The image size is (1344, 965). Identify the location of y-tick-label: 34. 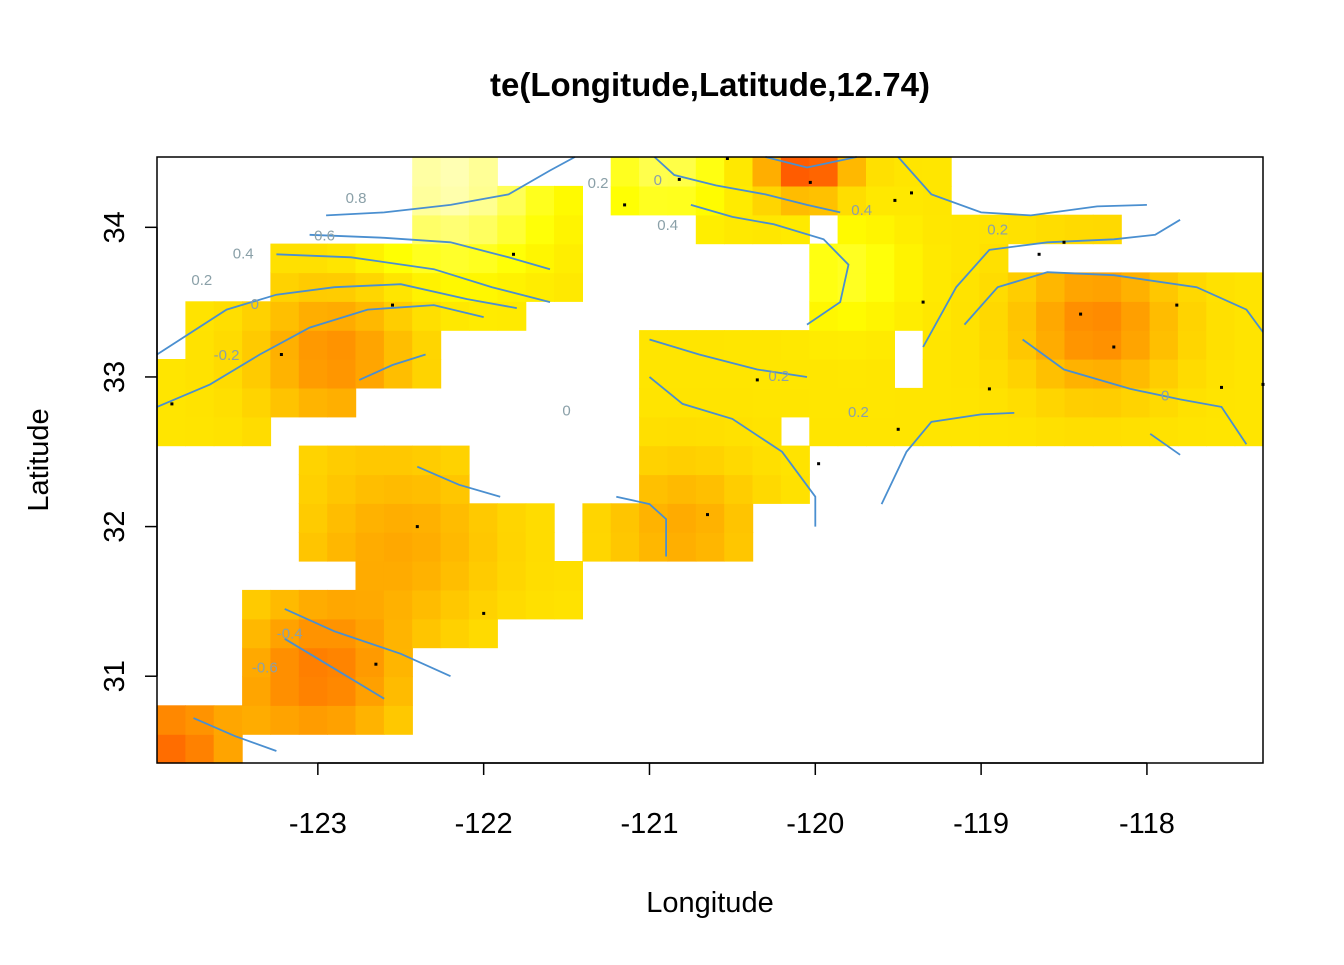
(115, 227).